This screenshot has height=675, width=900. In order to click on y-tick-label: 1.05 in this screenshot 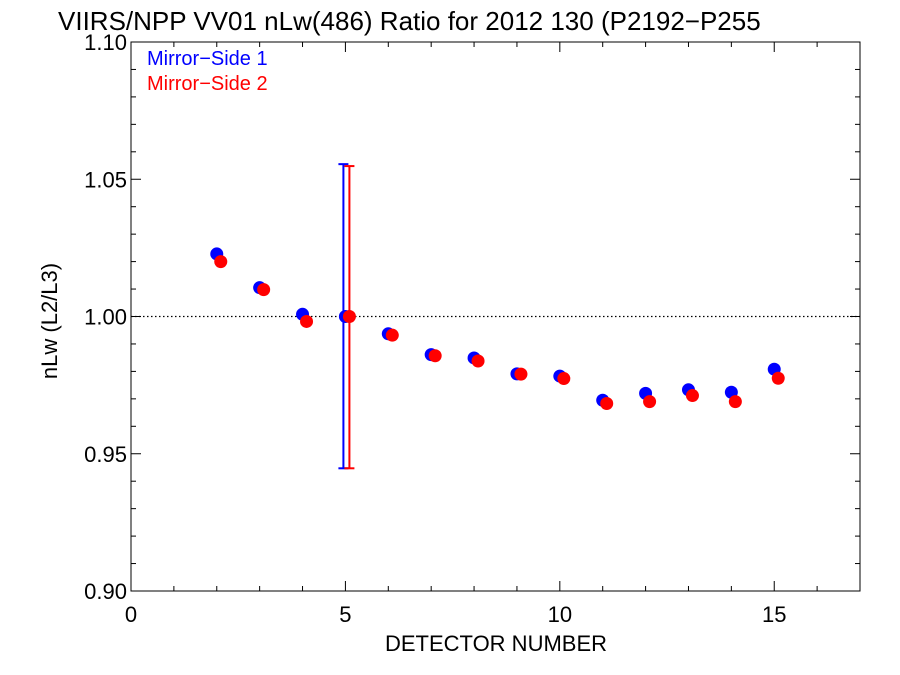, I will do `click(105, 179)`.